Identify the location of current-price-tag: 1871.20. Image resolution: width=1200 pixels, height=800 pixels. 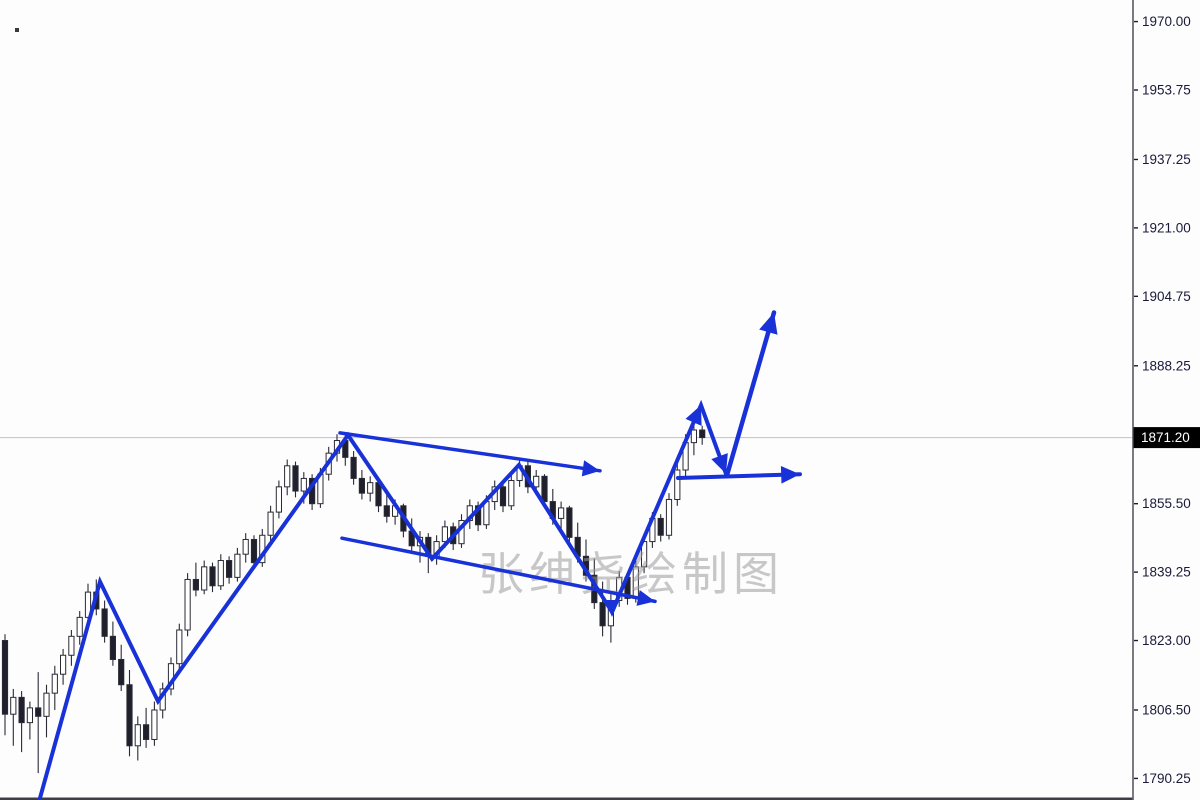
(1166, 438).